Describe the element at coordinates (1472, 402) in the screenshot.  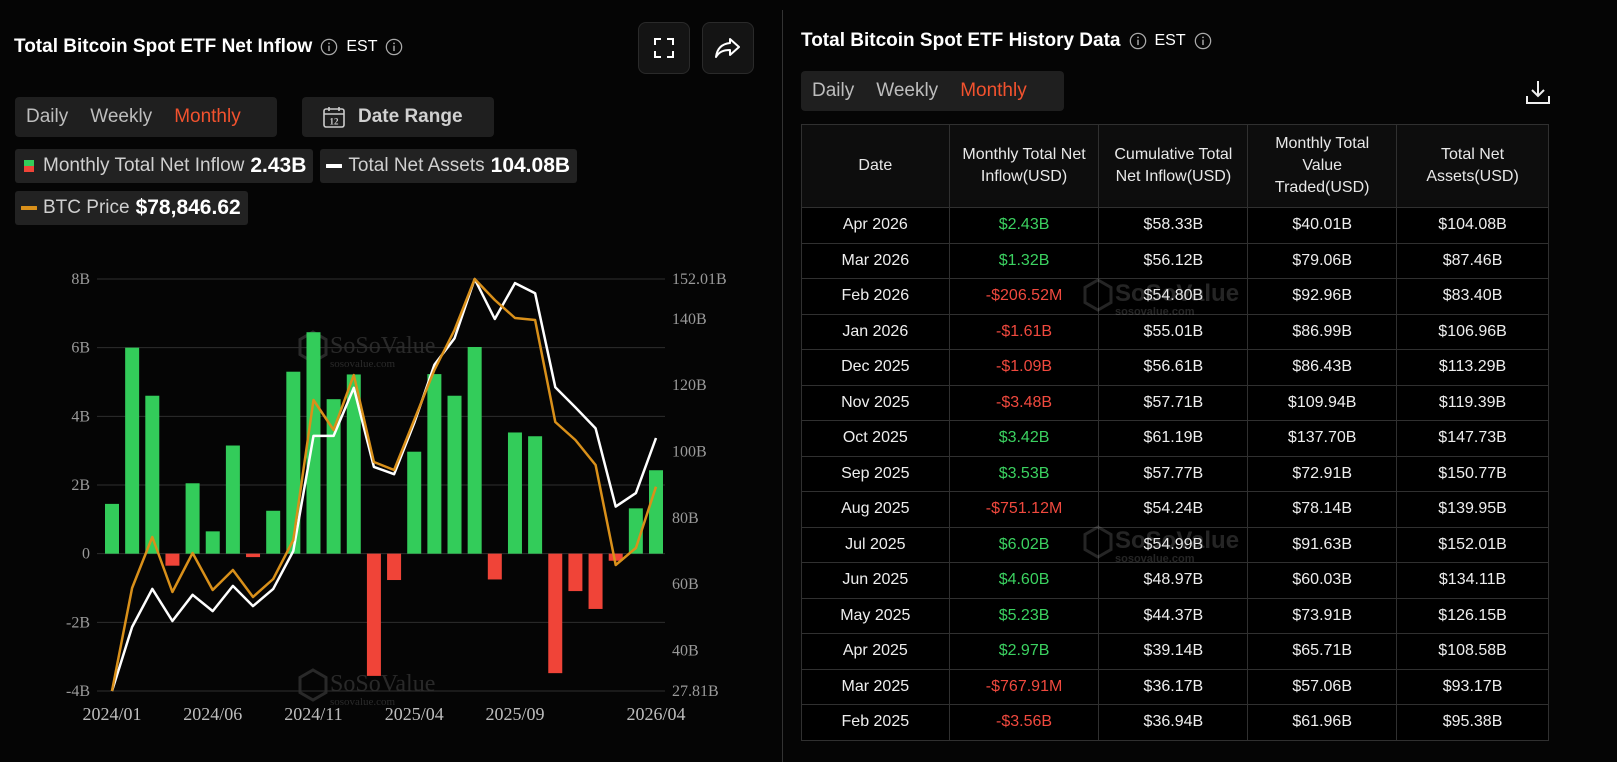
I see `table-cell: $119.39B` at that location.